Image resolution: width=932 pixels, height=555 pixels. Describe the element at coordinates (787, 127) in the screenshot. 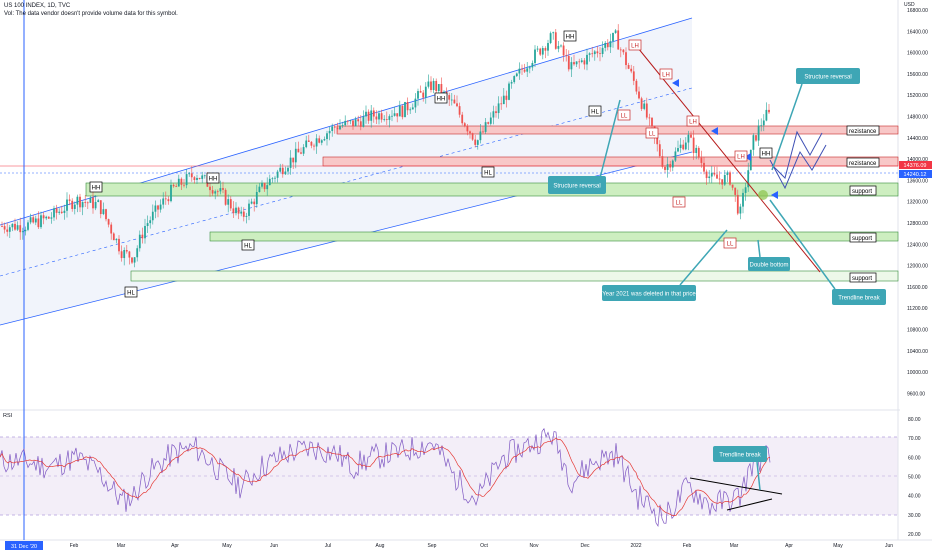

I see `structure-reversal-callout-pointer` at that location.